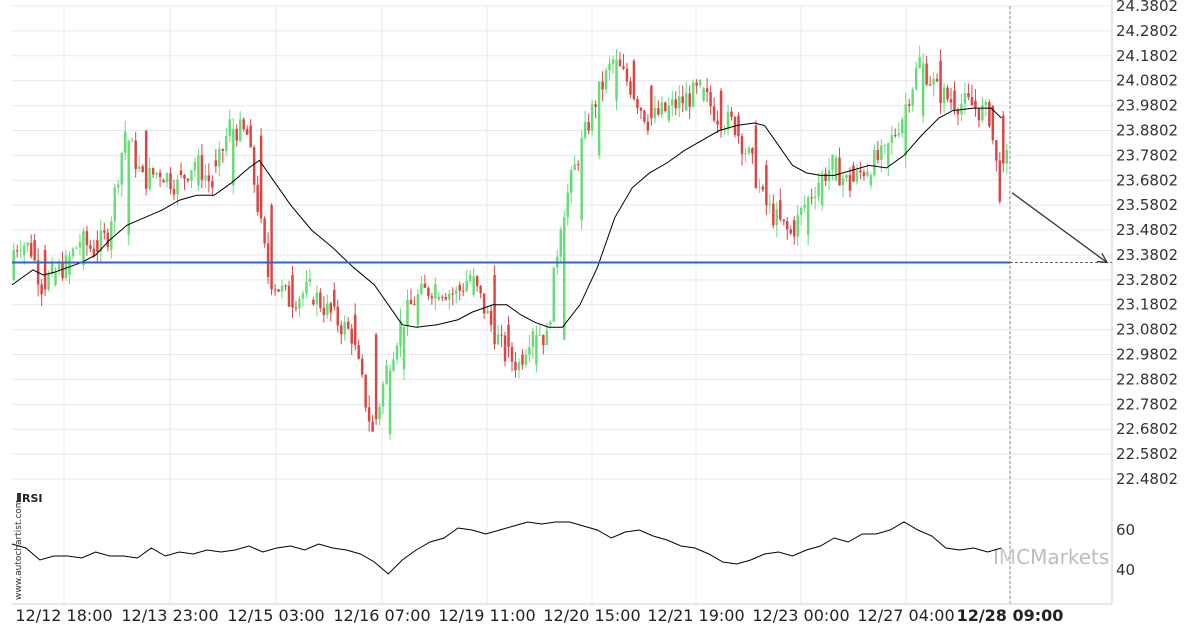  Describe the element at coordinates (1147, 330) in the screenshot. I see `price-tick-label: 23.0802` at that location.